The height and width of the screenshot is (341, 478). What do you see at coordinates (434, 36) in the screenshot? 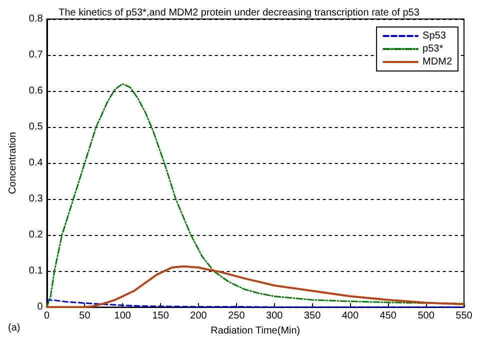
I see `legend-label: Sp53` at bounding box center [434, 36].